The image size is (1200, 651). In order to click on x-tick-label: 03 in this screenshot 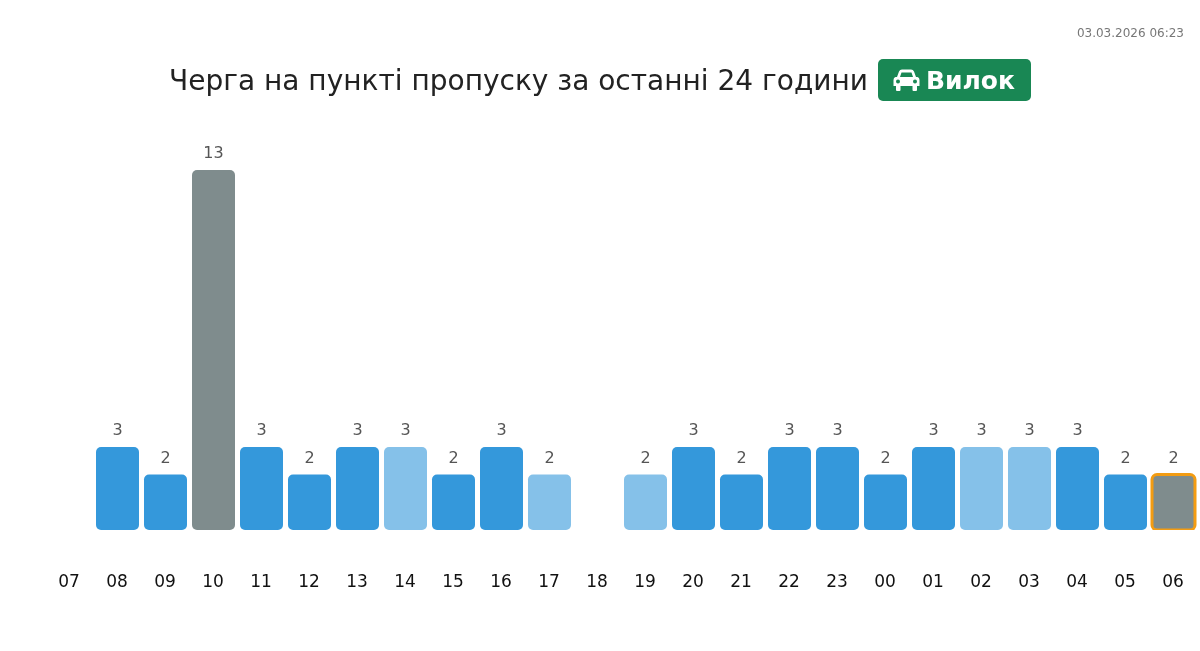, I will do `click(1029, 581)`.